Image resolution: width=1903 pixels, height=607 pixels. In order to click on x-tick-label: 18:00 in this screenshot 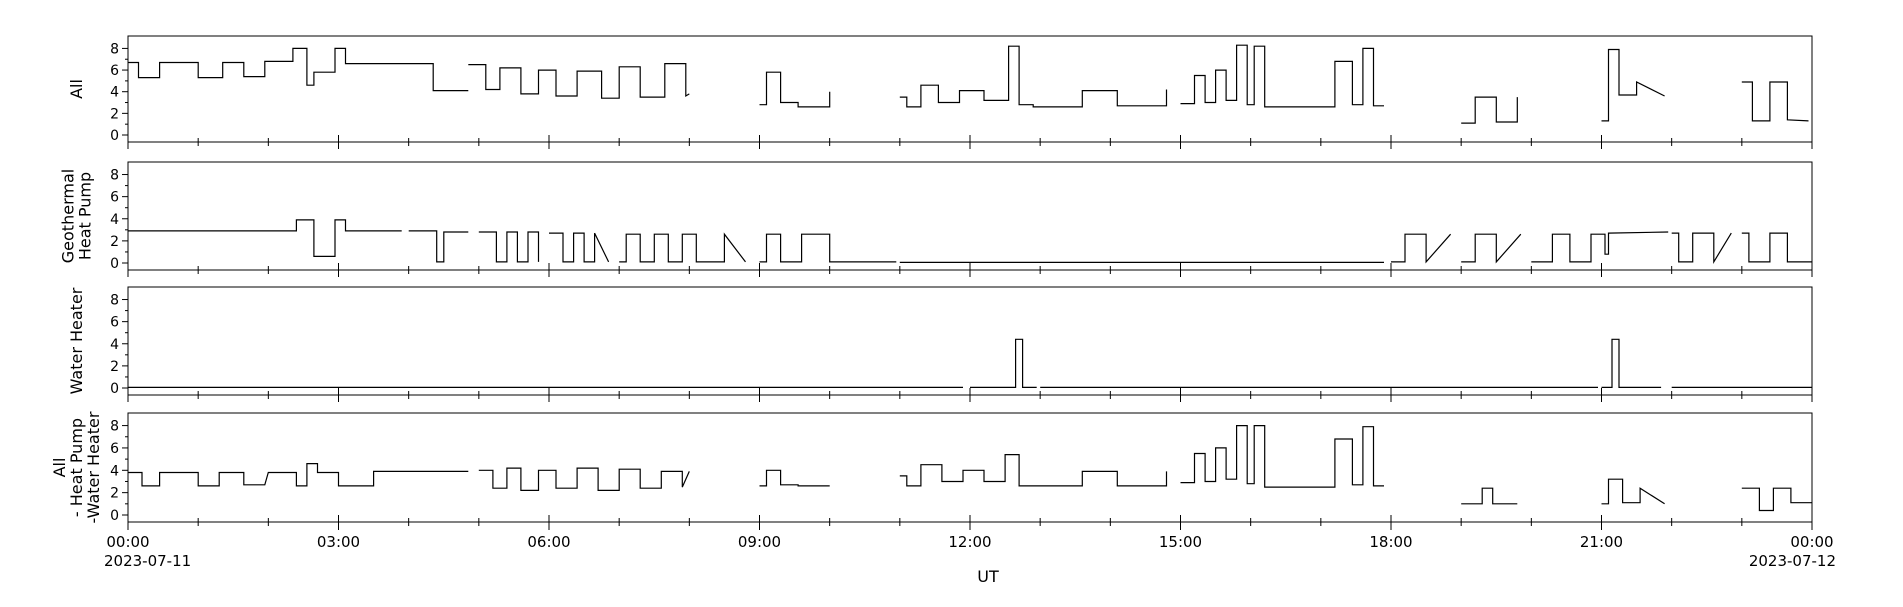, I will do `click(1390, 542)`.